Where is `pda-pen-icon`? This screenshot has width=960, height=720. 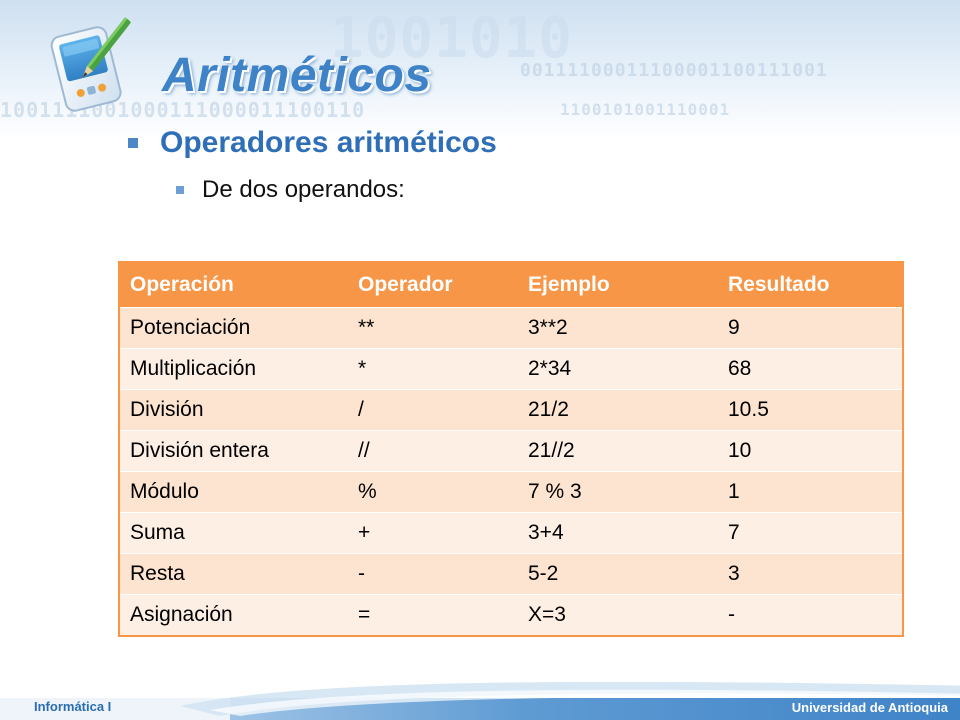
pda-pen-icon is located at coordinates (90, 64).